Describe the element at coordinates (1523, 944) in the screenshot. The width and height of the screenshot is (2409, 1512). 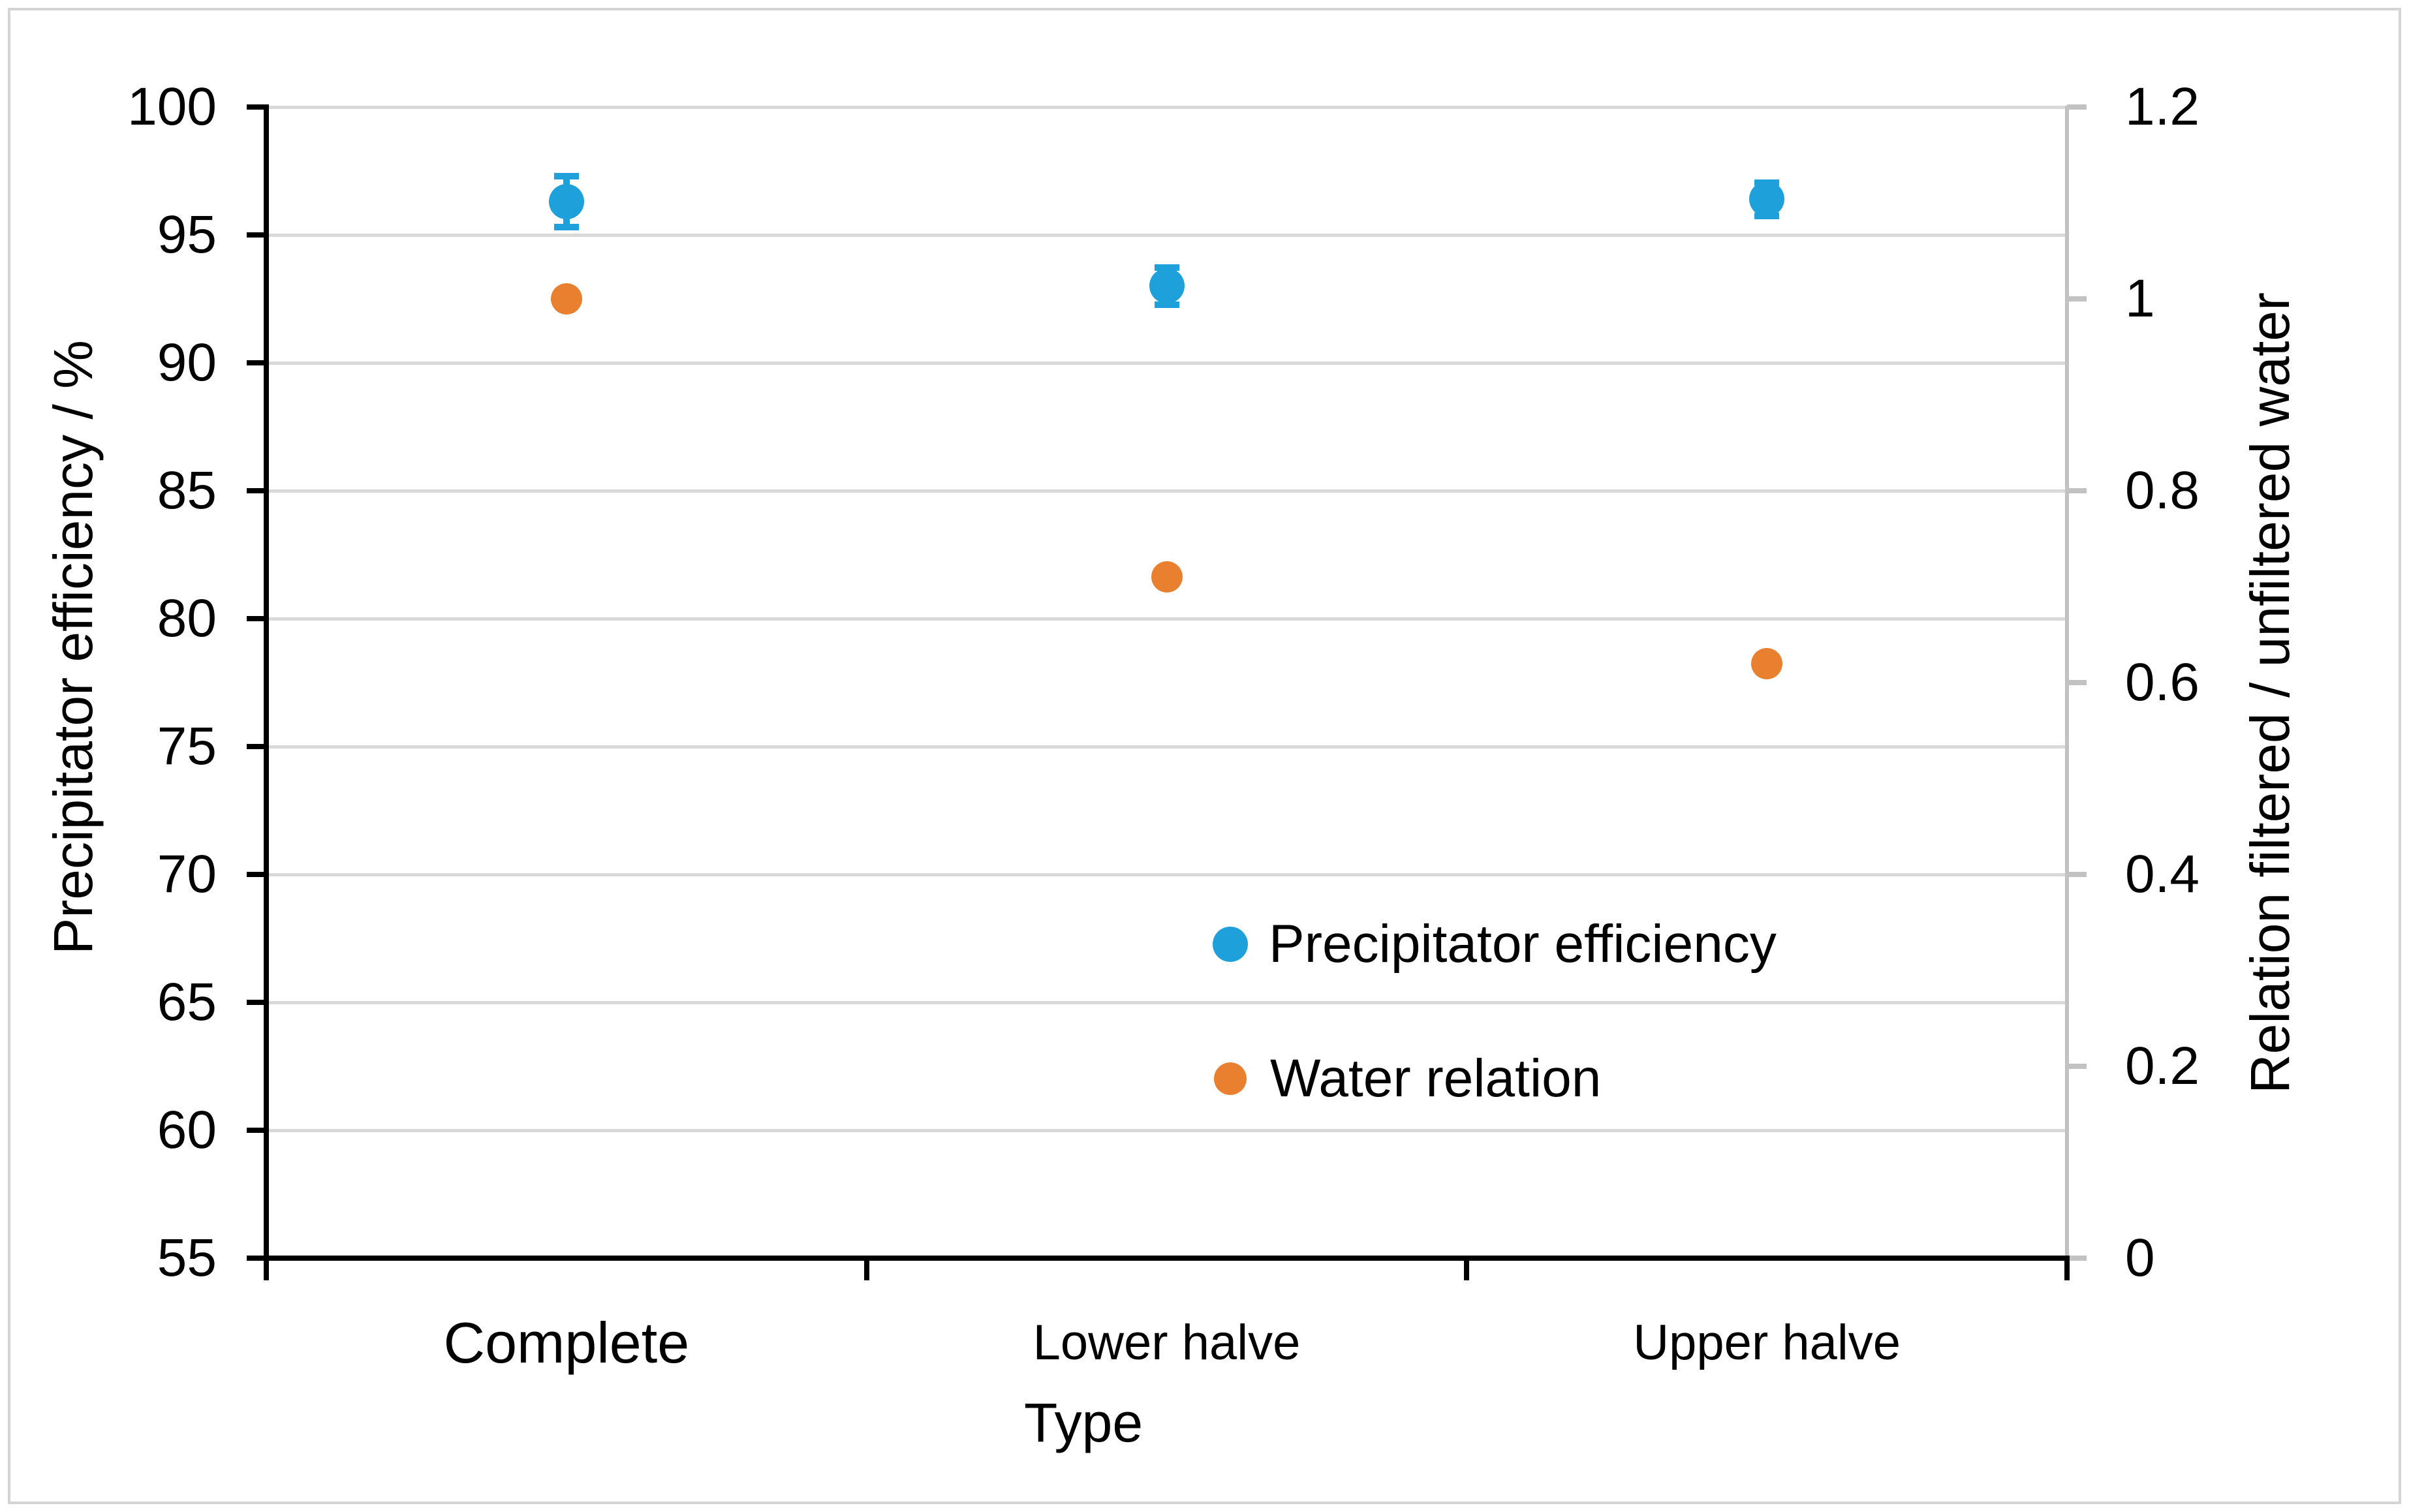
I see `legend-label: Precipitator efficiency` at that location.